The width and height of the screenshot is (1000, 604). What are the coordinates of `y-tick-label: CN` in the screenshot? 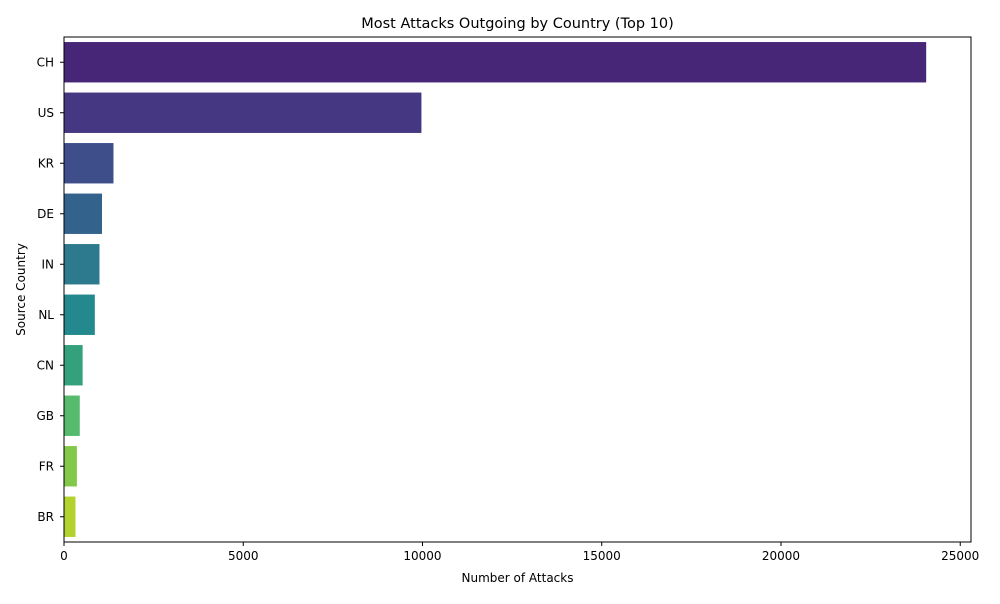 It's located at (45, 365).